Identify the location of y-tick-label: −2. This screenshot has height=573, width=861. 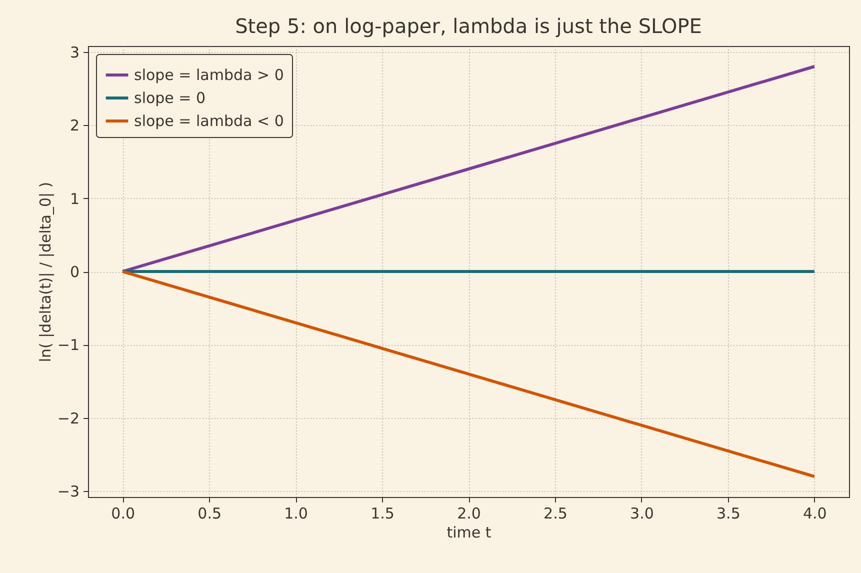
(68, 418).